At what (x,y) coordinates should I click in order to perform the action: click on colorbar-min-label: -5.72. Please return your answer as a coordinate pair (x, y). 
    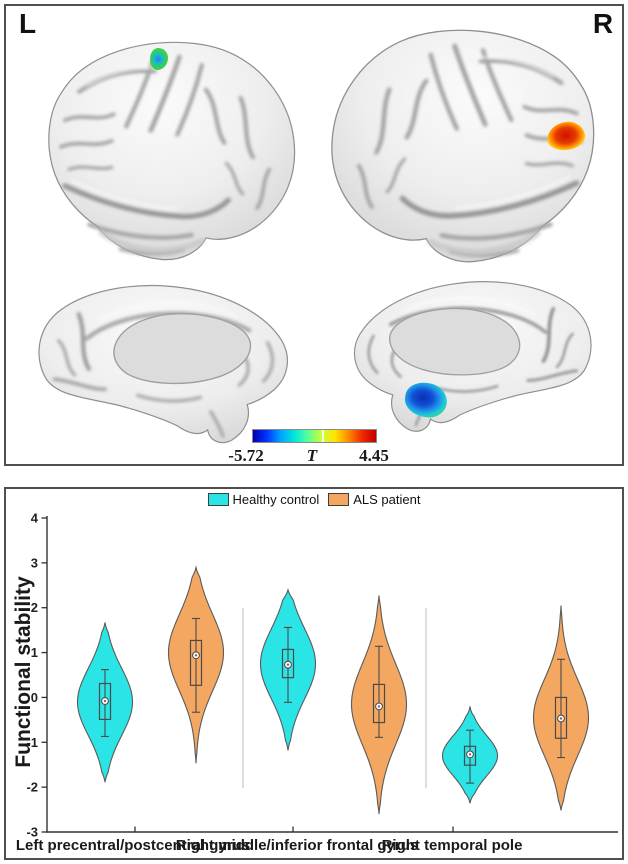
    Looking at the image, I should click on (246, 455).